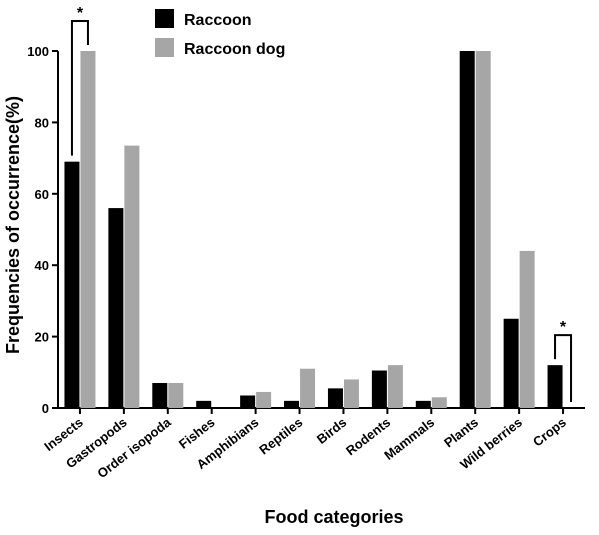 Image resolution: width=599 pixels, height=535 pixels. Describe the element at coordinates (42, 122) in the screenshot. I see `y-tick-label: 80` at that location.